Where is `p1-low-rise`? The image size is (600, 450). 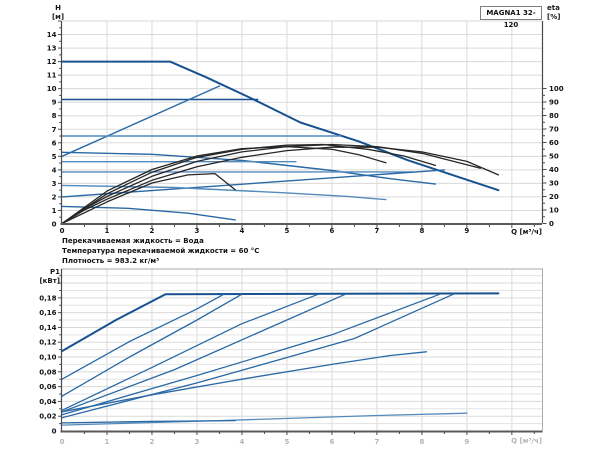
p1-low-rise is located at coordinates (264, 419).